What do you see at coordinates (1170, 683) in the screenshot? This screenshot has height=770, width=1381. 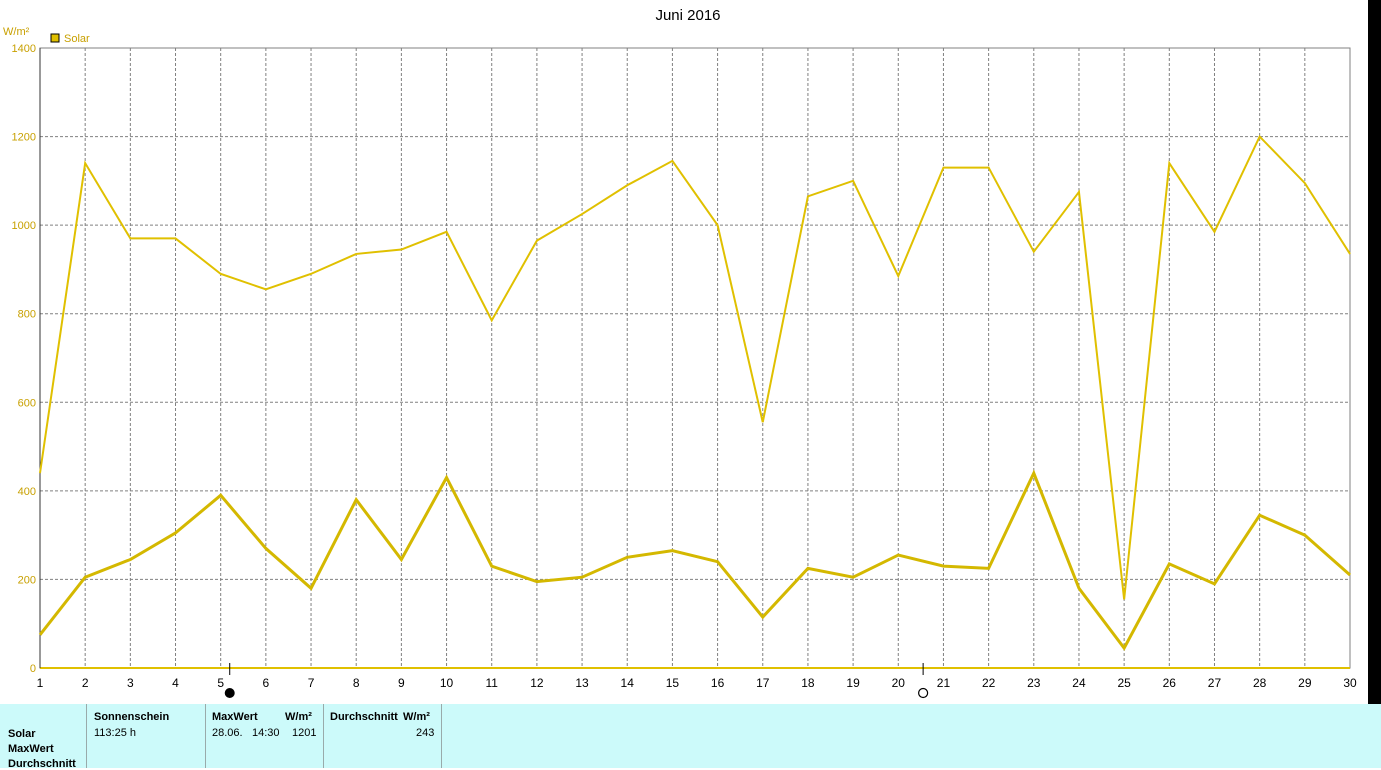 I see `x-tick-label: 26` at bounding box center [1170, 683].